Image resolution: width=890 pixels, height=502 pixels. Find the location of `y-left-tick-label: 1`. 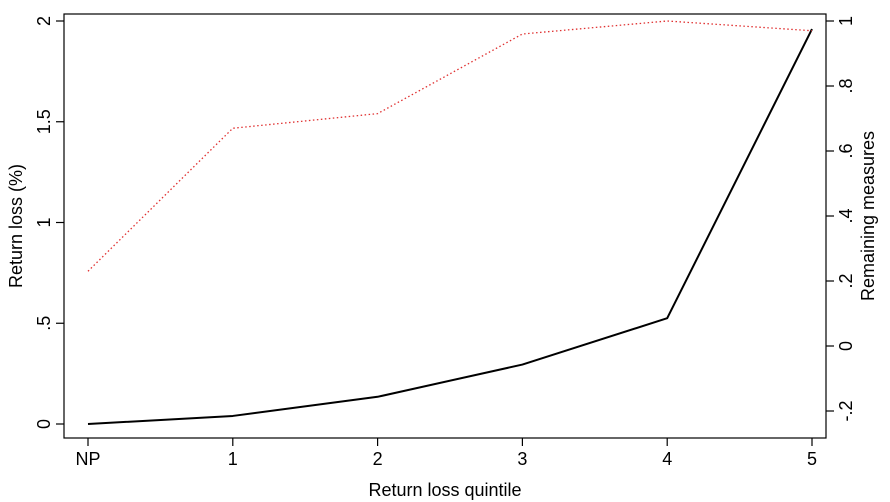

y-left-tick-label: 1 is located at coordinates (44, 222).